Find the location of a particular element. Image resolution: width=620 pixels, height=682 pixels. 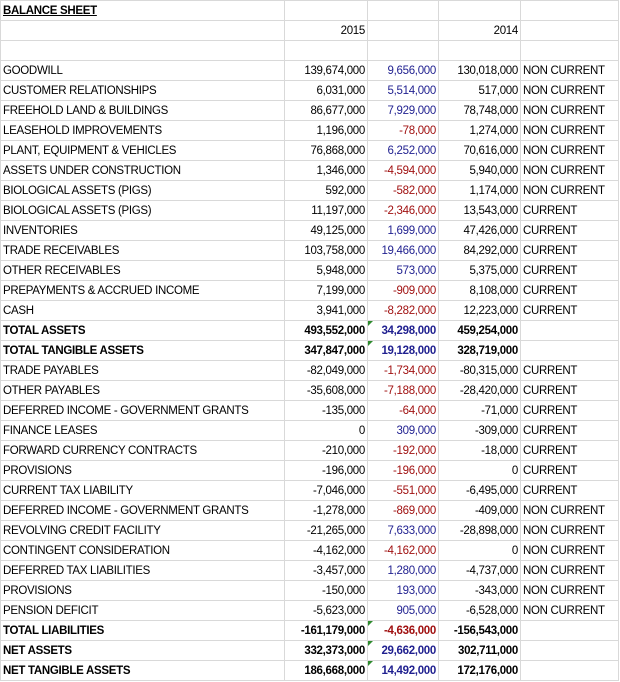

value-2015: 7,199,000 is located at coordinates (326, 290).